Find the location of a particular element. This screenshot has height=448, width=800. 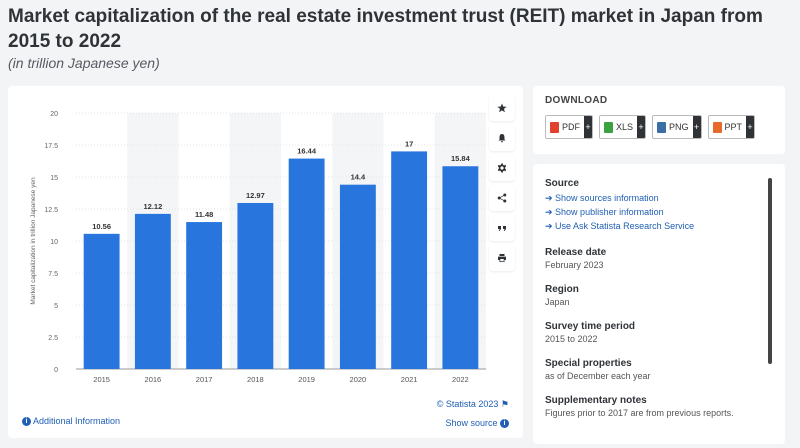

survey-period-value: 2015 to 2022 is located at coordinates (571, 339).